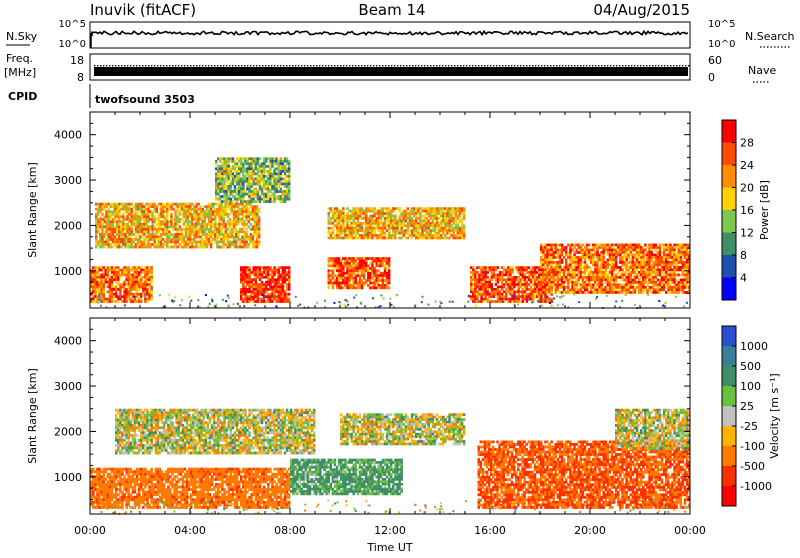  Describe the element at coordinates (390, 33) in the screenshot. I see `nsky-line` at that location.